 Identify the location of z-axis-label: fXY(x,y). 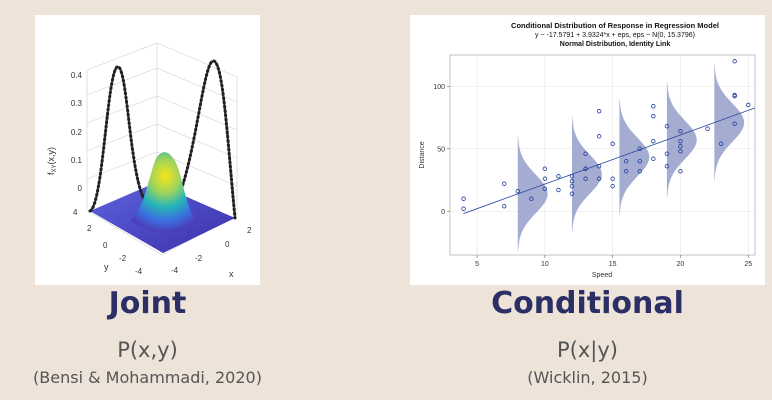
(52, 161).